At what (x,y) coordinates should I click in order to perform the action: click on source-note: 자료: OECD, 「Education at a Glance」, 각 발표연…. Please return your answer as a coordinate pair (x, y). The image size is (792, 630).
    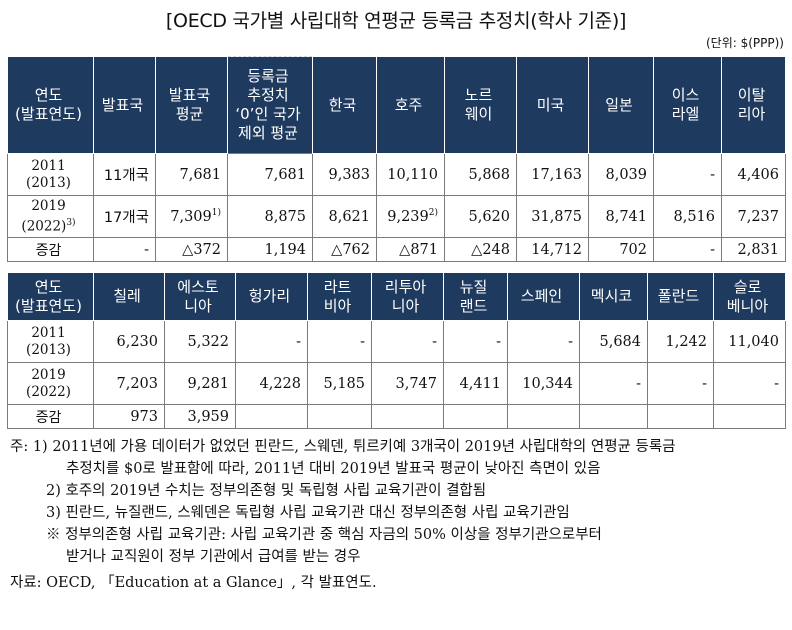
    Looking at the image, I should click on (193, 583).